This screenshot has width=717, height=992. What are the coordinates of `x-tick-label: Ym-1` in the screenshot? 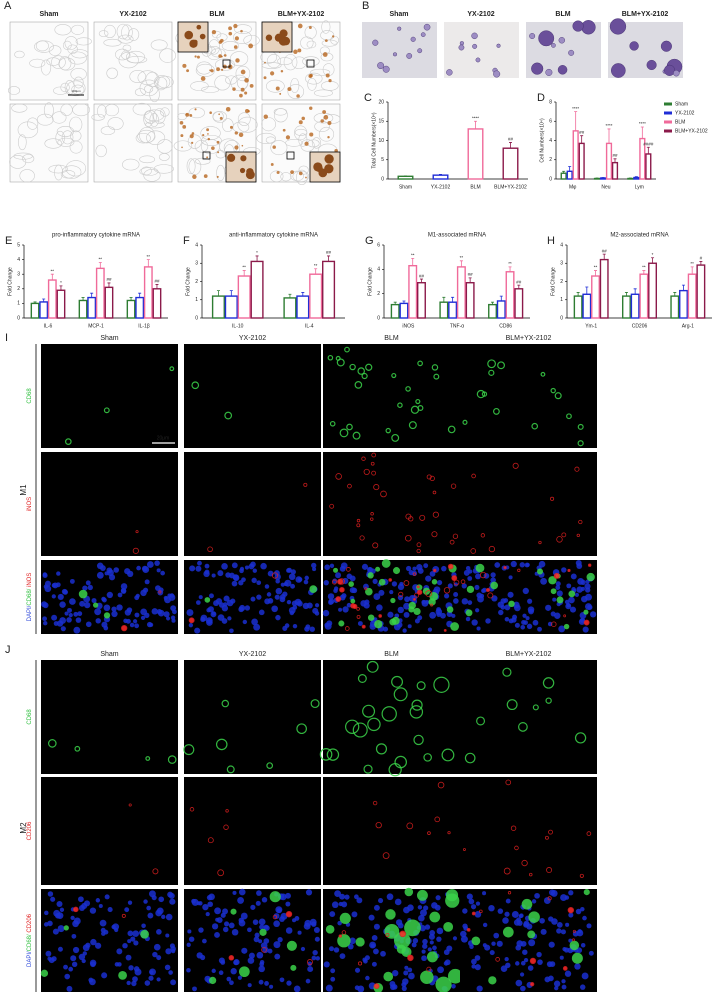 It's located at (591, 326).